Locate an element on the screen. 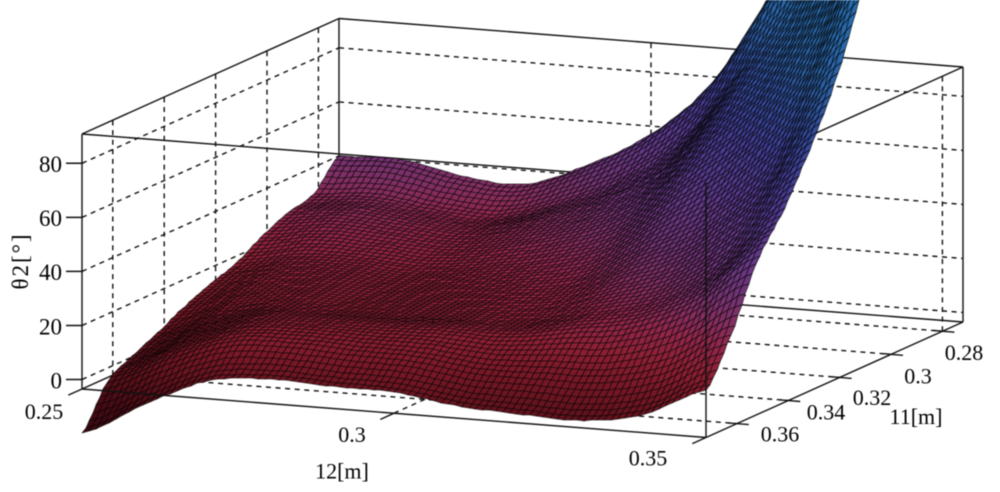 Image resolution: width=1000 pixels, height=492 pixels. svg-text: 0 is located at coordinates (57, 380).